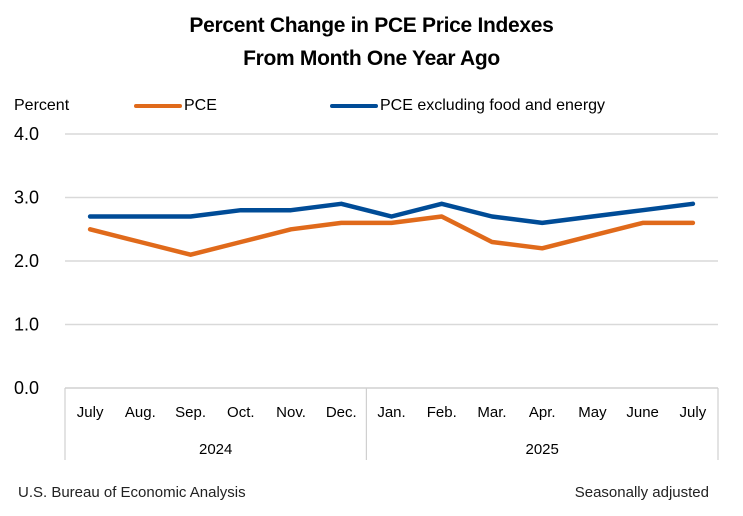 This screenshot has width=743, height=516. I want to click on x-tick-label: Aug., so click(140, 412).